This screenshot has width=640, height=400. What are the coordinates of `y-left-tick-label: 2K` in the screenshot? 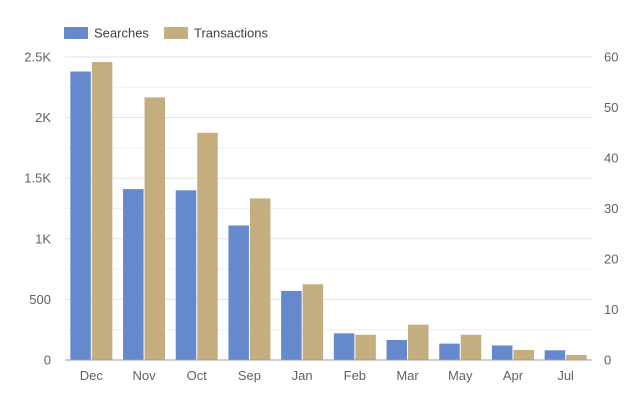 It's located at (43, 117).